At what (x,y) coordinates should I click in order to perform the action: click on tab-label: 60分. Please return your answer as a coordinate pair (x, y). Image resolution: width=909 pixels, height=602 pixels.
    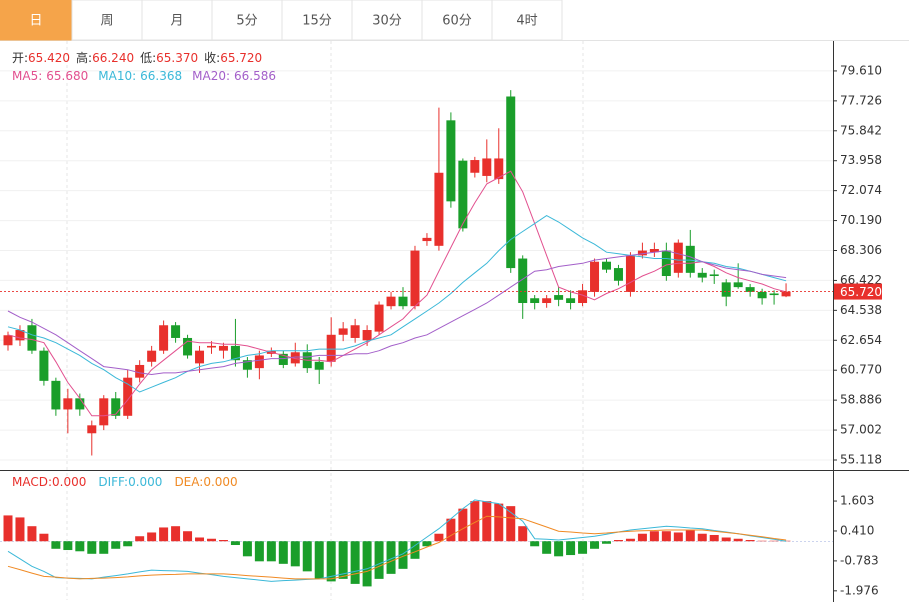
    Looking at the image, I should click on (457, 21).